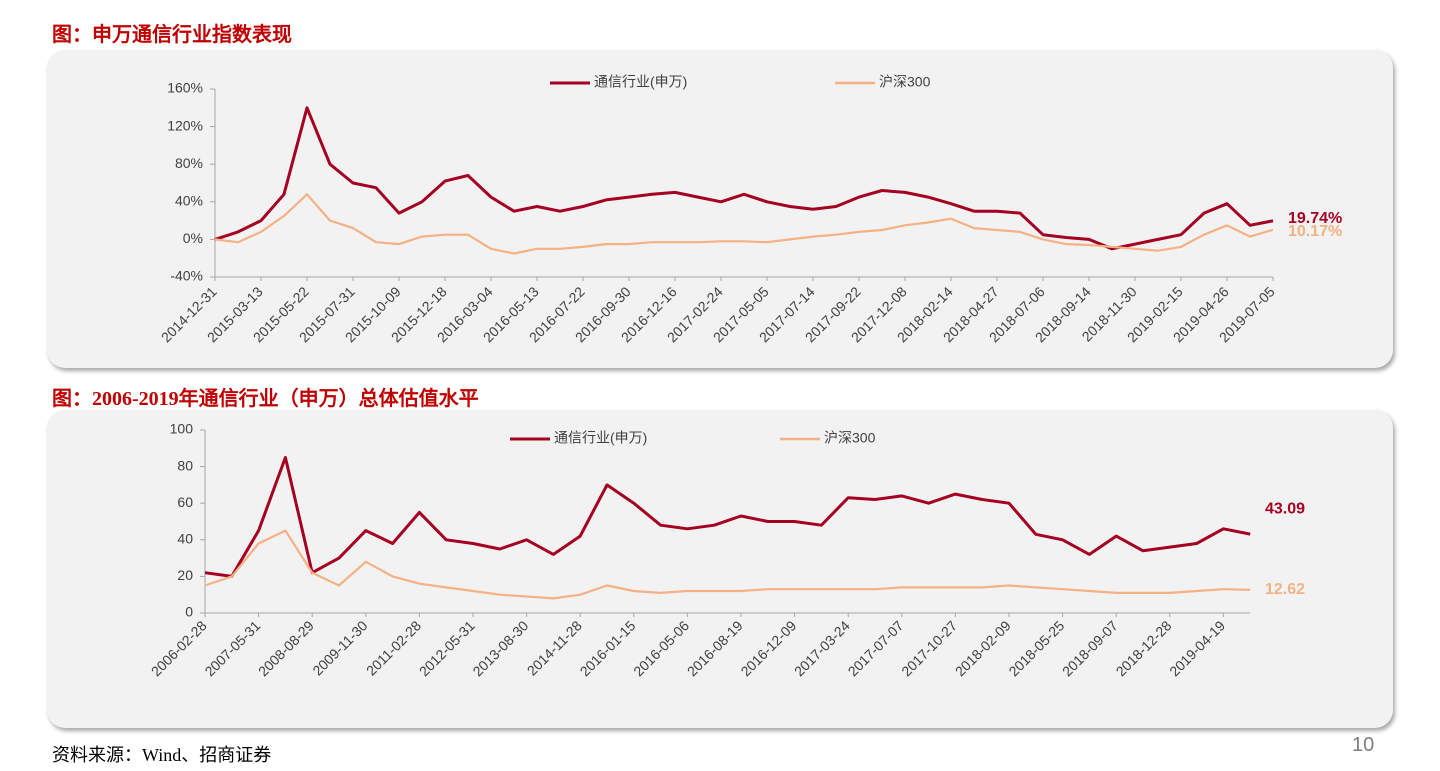 The height and width of the screenshot is (771, 1440). What do you see at coordinates (554, 647) in the screenshot?
I see `x-tick-label: 2014-11-28` at bounding box center [554, 647].